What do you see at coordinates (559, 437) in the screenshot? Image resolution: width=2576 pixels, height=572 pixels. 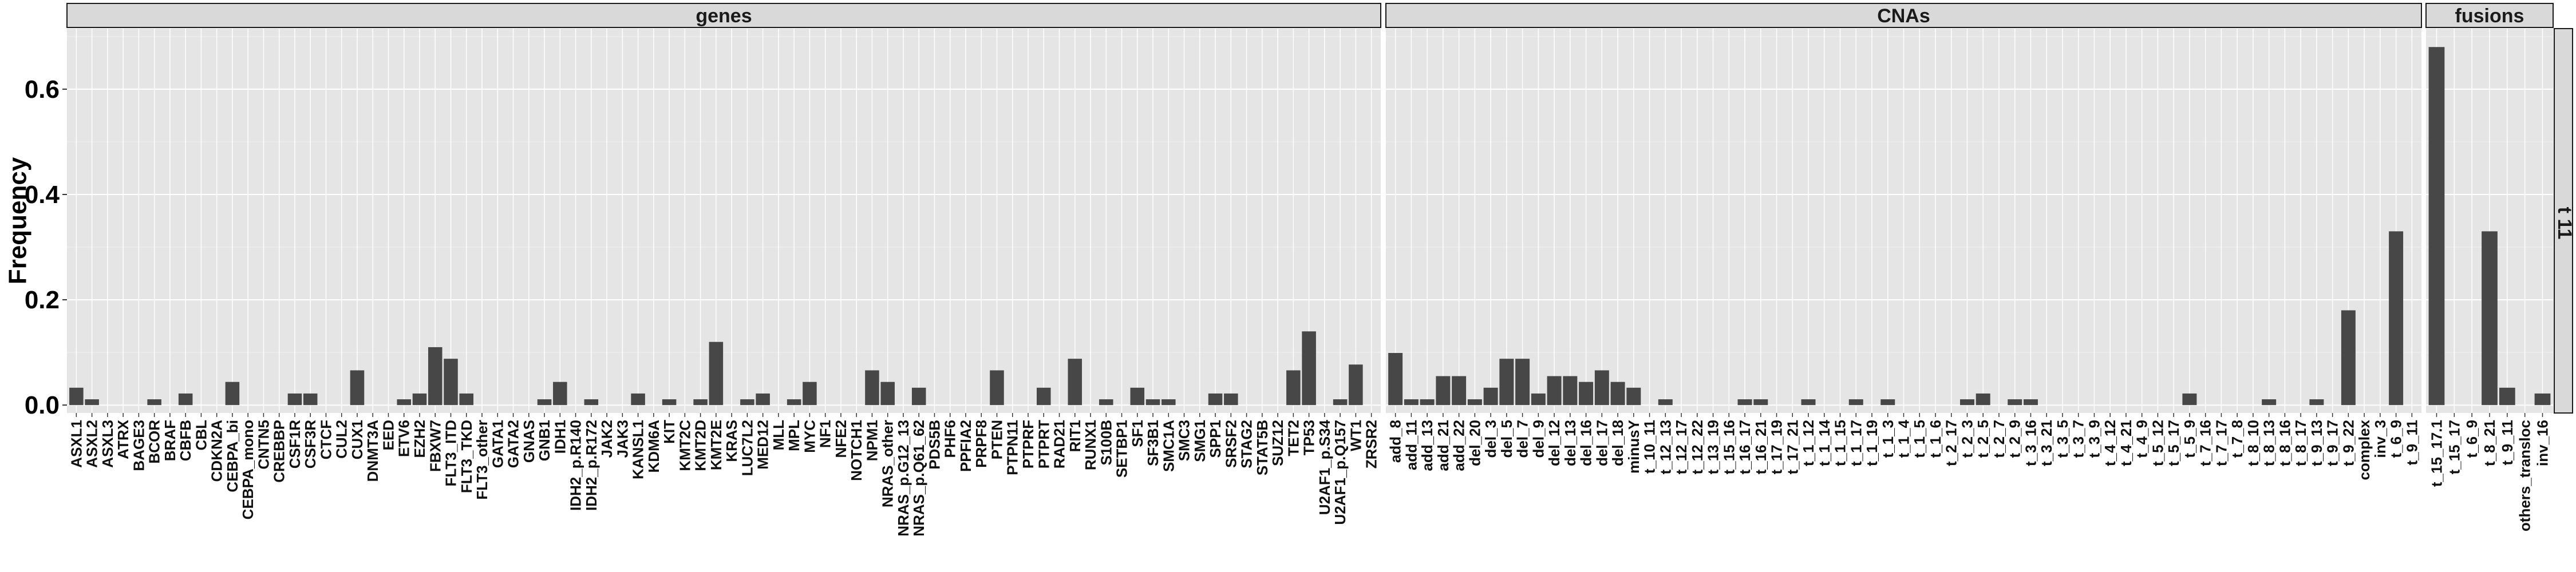 I see `x-tick-label: IDH1` at bounding box center [559, 437].